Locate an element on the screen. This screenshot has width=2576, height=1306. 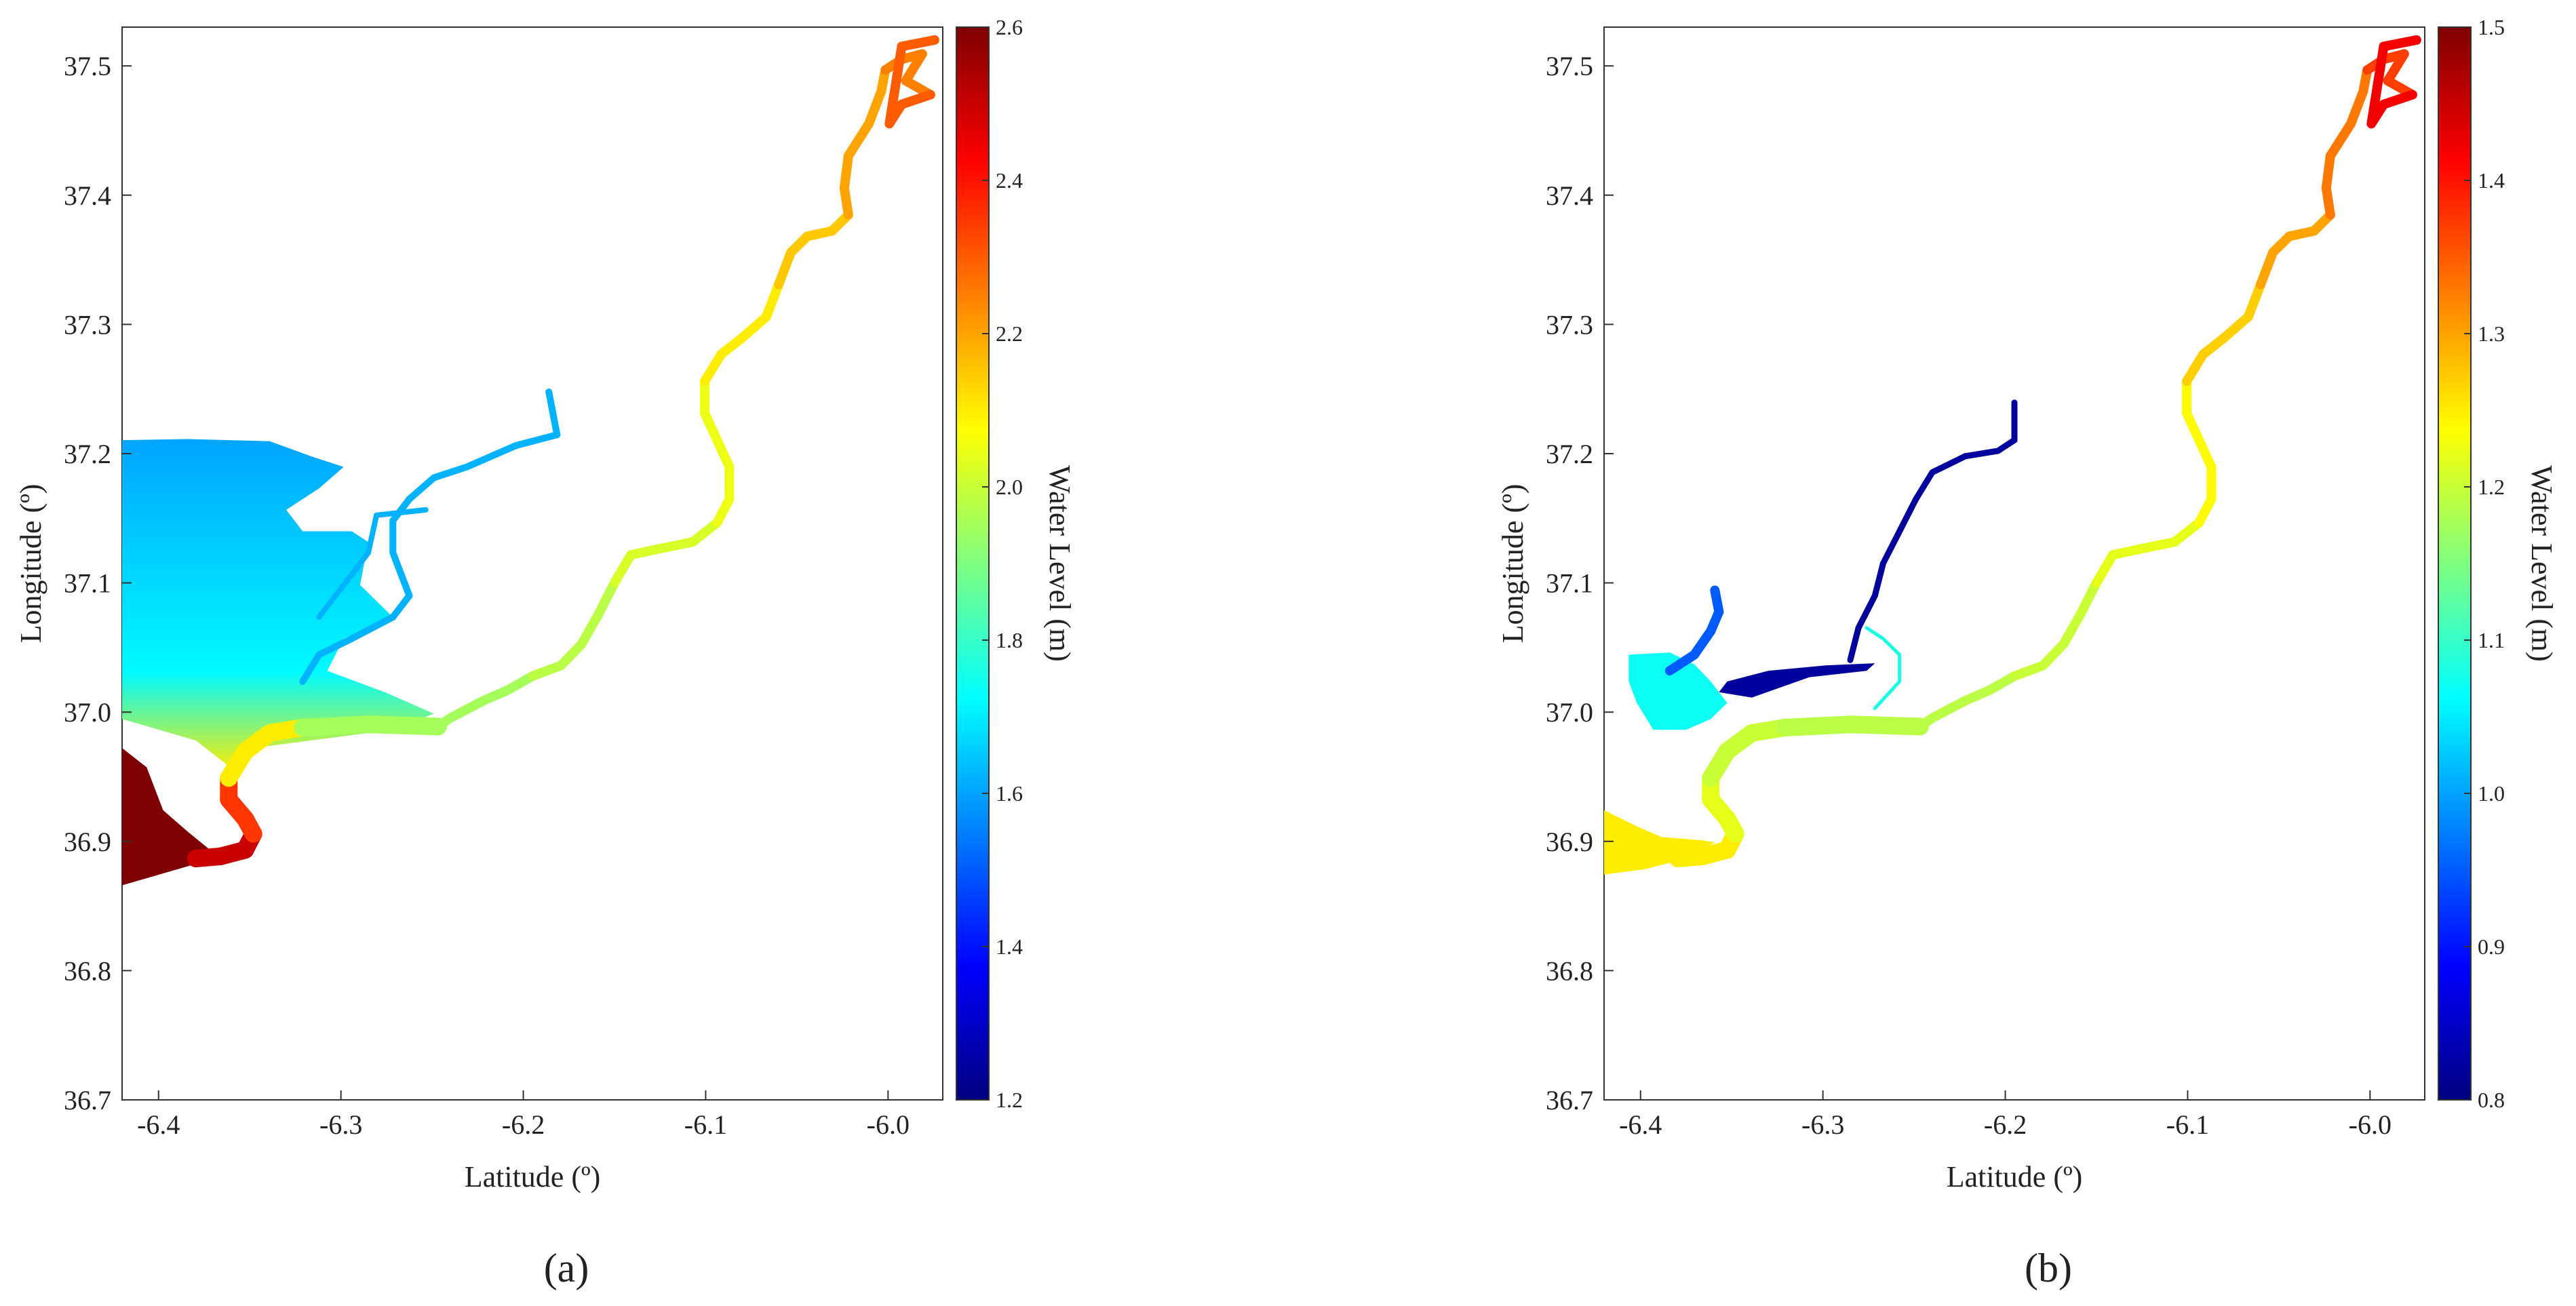
marsh-area-a is located at coordinates (278, 606).